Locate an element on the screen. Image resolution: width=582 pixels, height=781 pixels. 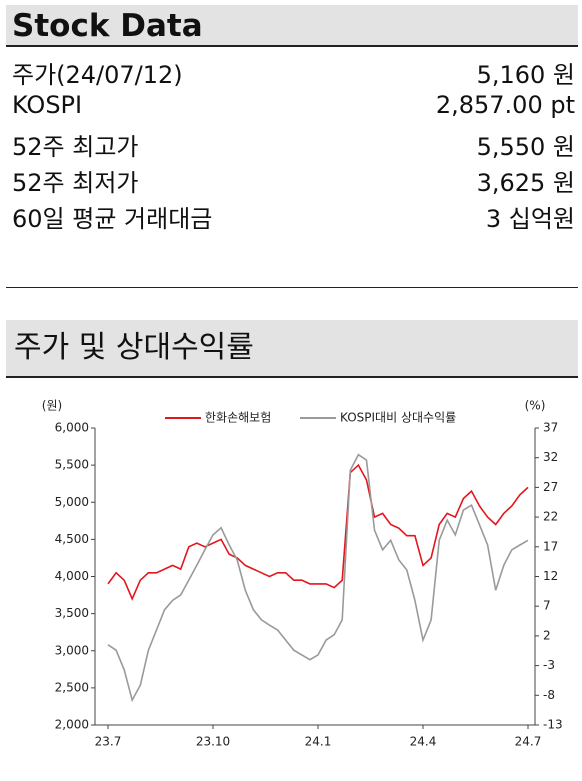
y-axis-label: (원) is located at coordinates (52, 406).